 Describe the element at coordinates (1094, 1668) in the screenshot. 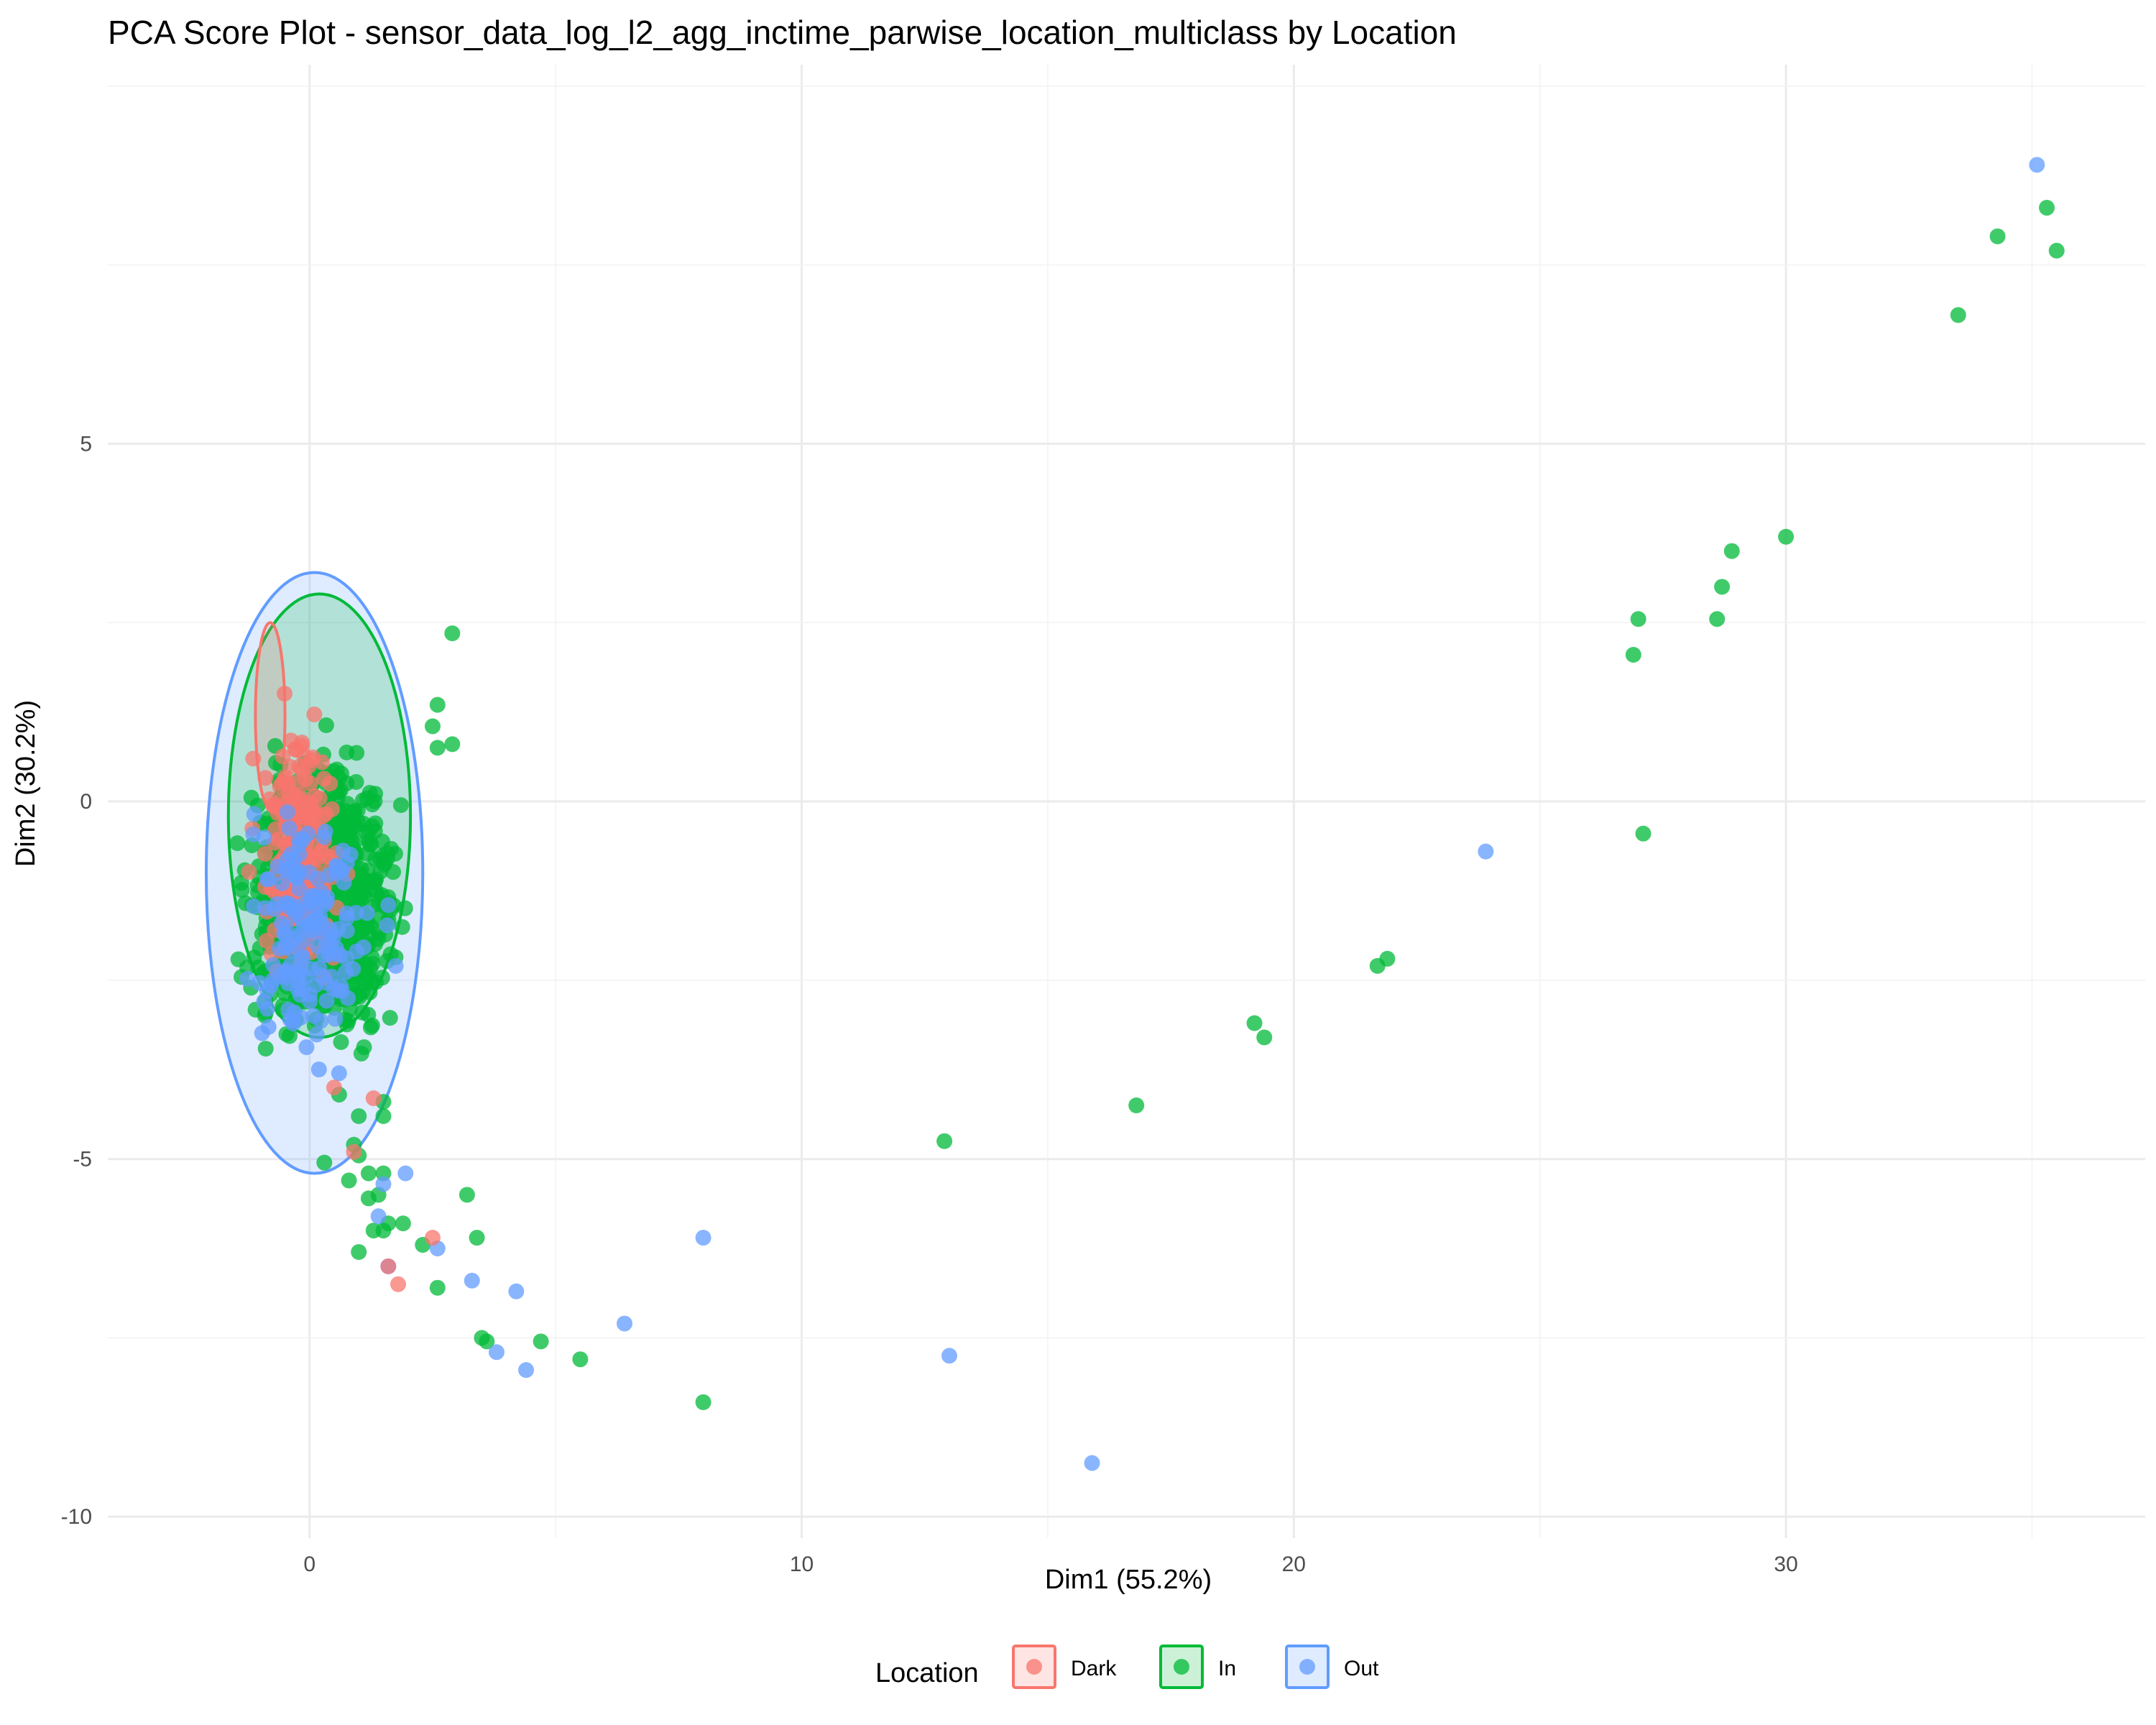

I see `legend-label-dark: Dark` at that location.